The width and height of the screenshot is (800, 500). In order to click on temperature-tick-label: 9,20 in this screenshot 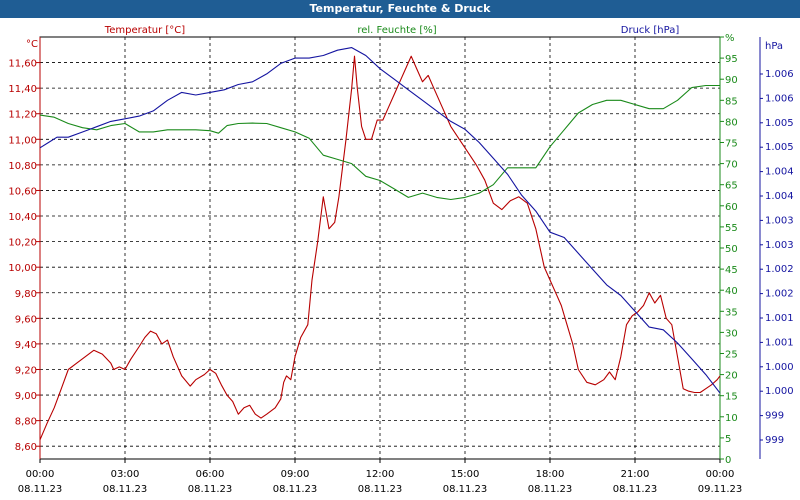, I will do `click(26, 370)`.